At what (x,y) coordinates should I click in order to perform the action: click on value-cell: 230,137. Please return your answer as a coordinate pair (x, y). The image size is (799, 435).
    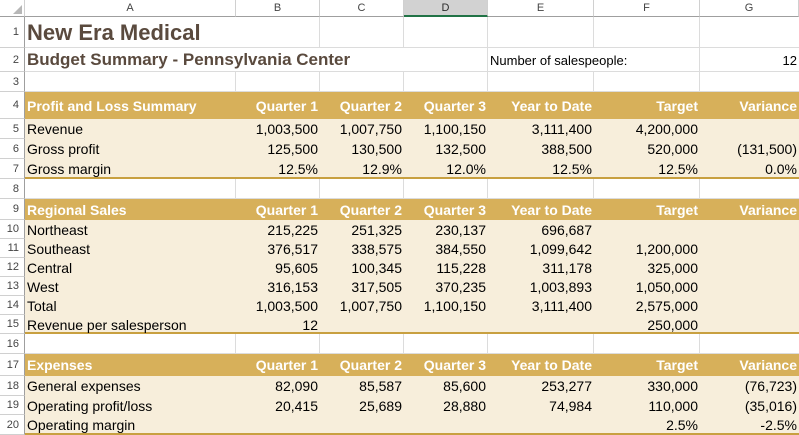
    Looking at the image, I should click on (460, 229).